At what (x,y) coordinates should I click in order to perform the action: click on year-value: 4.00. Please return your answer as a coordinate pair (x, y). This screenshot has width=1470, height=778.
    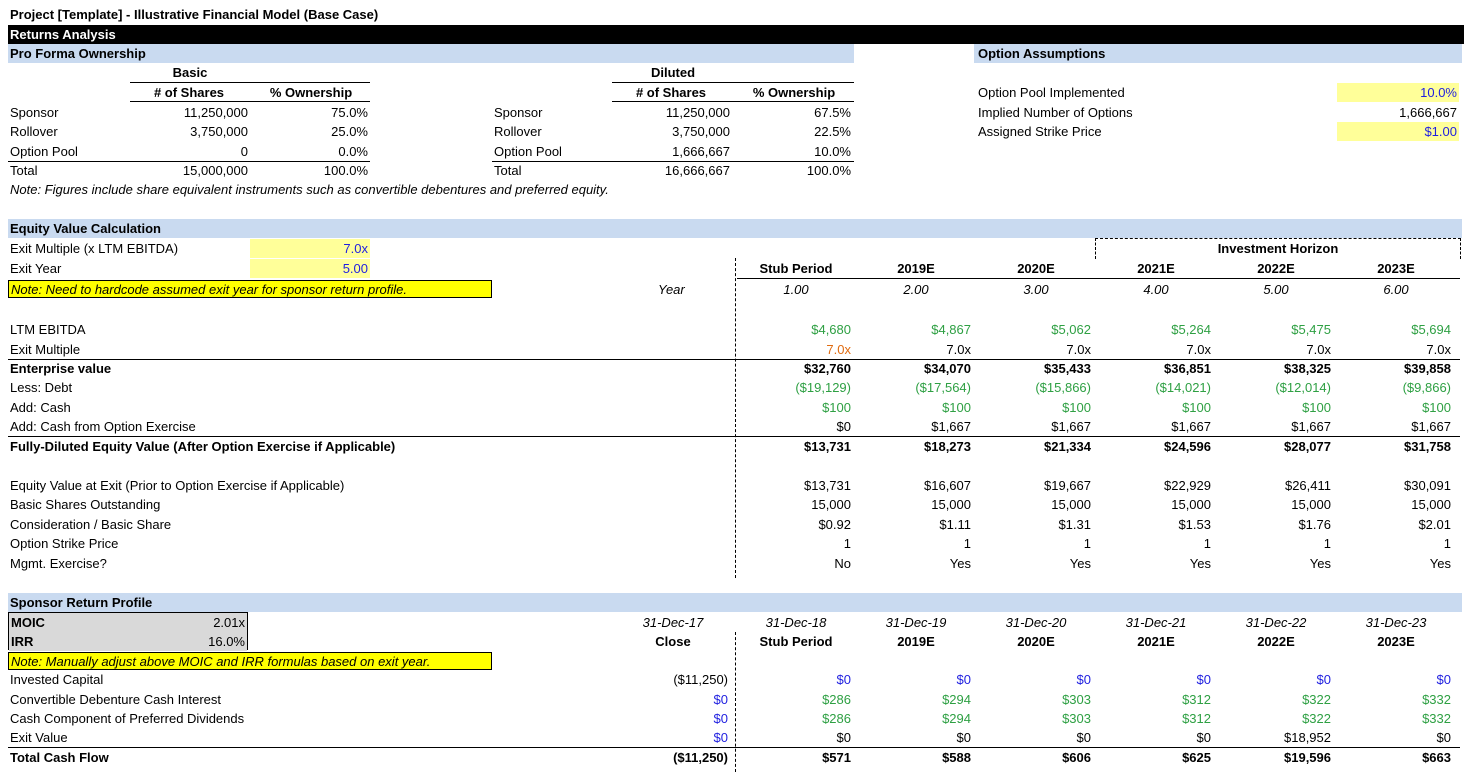
    Looking at the image, I should click on (1156, 289).